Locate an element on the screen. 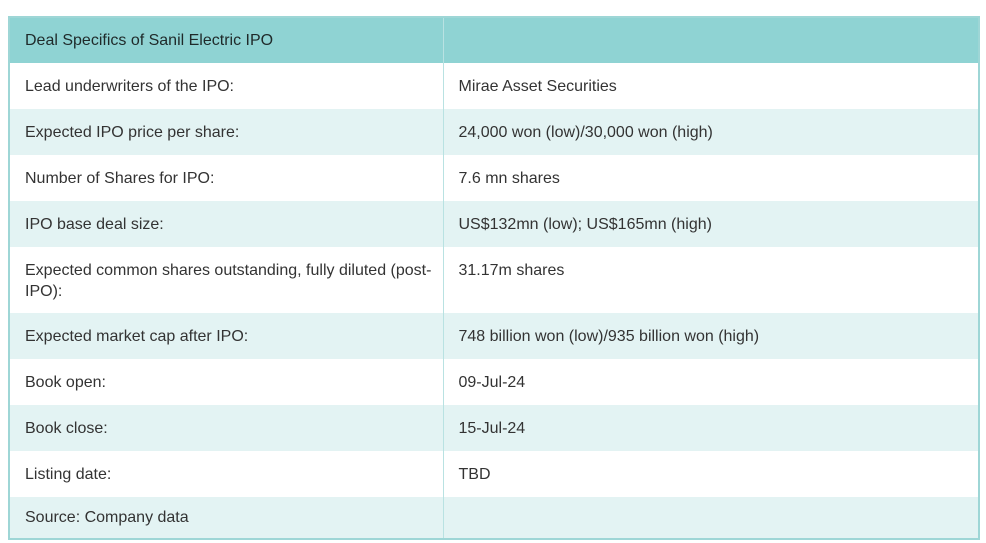  row-label: Number of Shares for IPO: is located at coordinates (226, 178).